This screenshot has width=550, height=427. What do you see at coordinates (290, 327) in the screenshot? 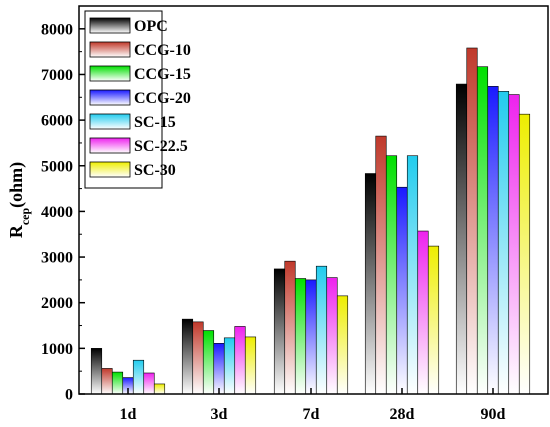
I see `bar-ccg-10-7d` at bounding box center [290, 327].